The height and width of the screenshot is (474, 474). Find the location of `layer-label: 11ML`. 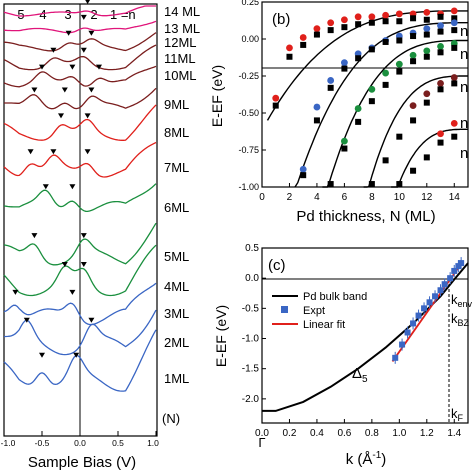

layer-label: 11ML is located at coordinates (180, 58).